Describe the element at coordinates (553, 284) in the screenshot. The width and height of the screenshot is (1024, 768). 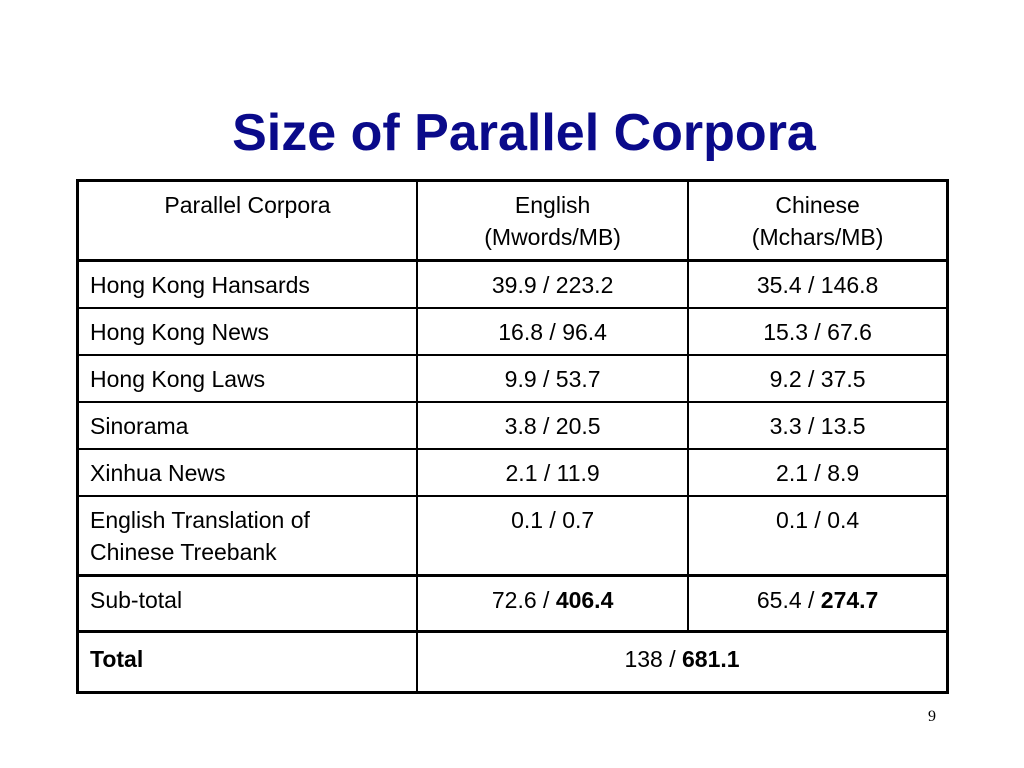
I see `english-size: 39.9 / 223.2` at that location.